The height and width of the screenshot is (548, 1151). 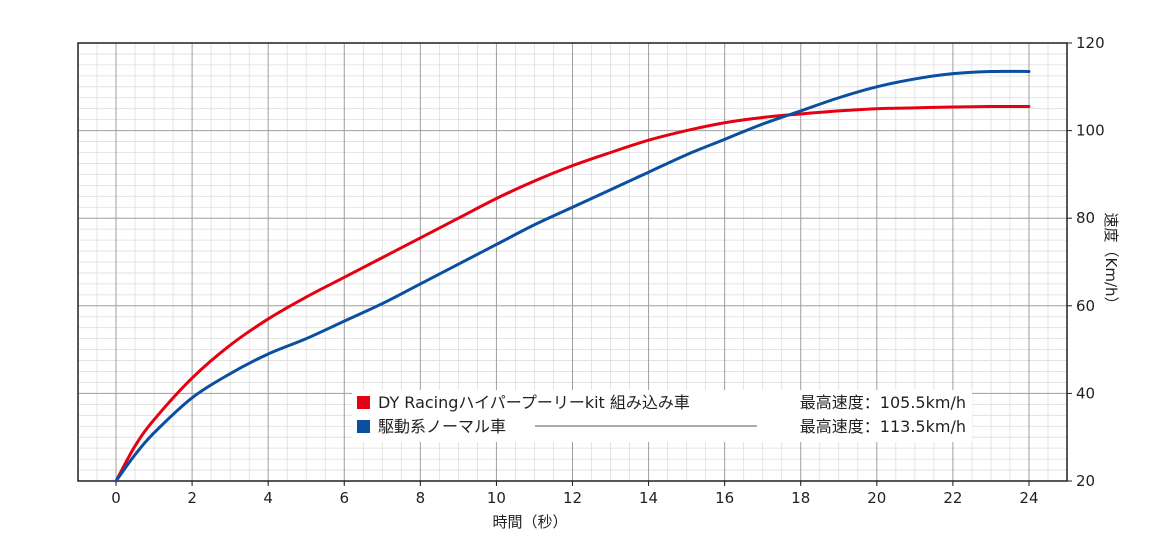 What do you see at coordinates (572, 498) in the screenshot?
I see `x-tick-label: 12` at bounding box center [572, 498].